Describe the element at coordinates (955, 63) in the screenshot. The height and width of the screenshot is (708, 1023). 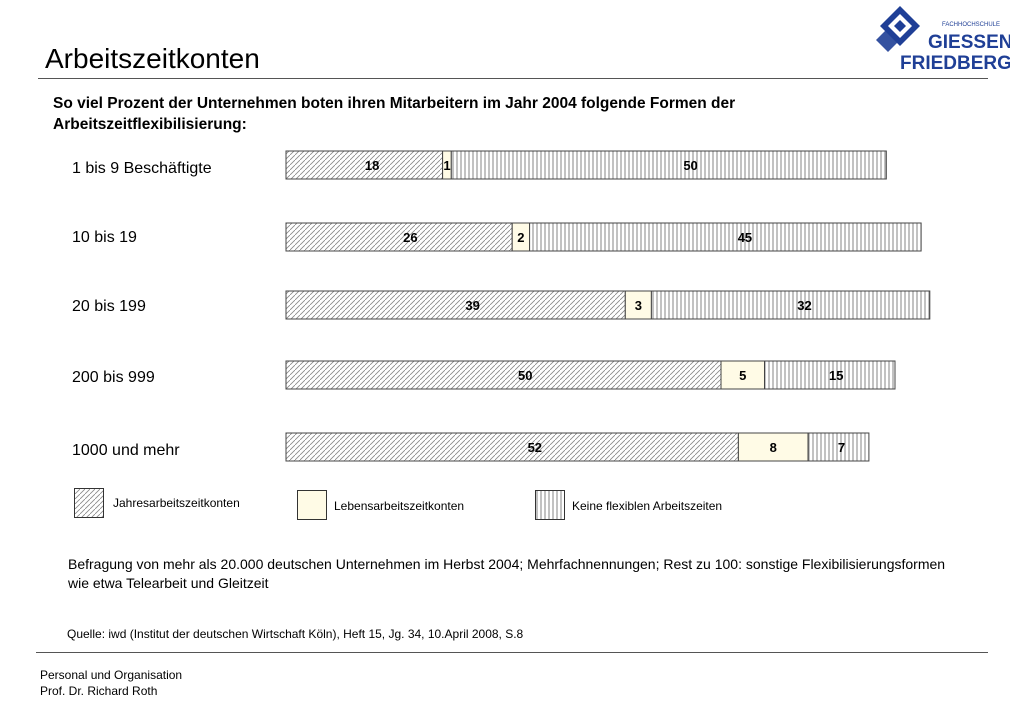
I see `logo-line2: FRIEDBERG` at that location.